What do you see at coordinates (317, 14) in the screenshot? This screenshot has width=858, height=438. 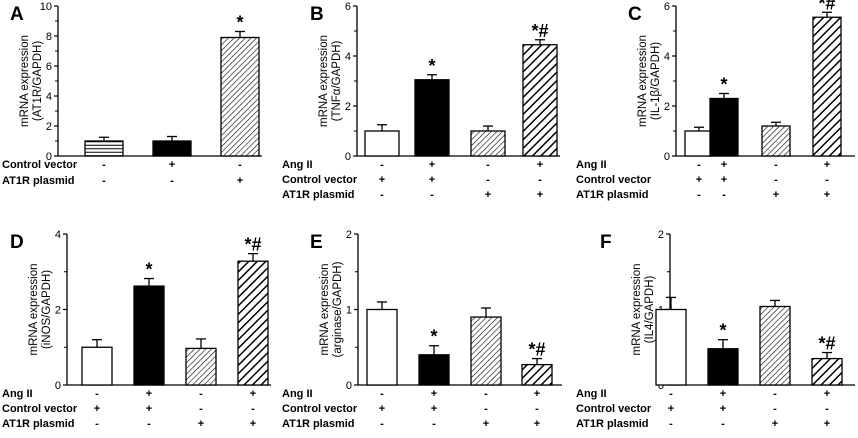 I see `panel-letter: B` at bounding box center [317, 14].